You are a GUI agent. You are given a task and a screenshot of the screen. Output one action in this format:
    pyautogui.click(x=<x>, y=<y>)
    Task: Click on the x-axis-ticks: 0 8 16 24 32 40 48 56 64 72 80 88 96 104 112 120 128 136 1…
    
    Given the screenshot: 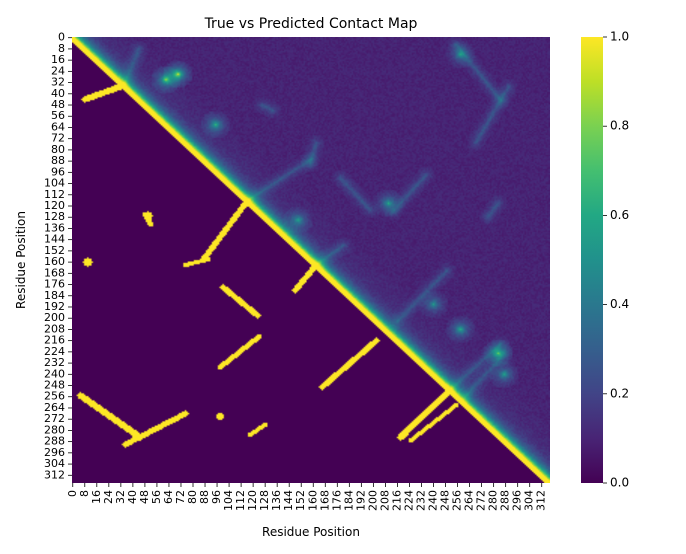 What is the action you would take?
    pyautogui.click(x=307, y=497)
    